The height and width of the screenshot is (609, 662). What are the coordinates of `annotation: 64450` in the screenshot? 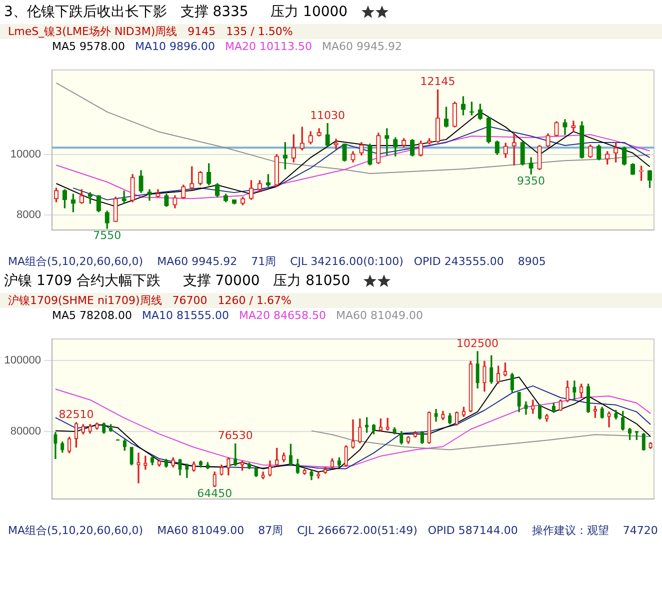 It's located at (214, 493).